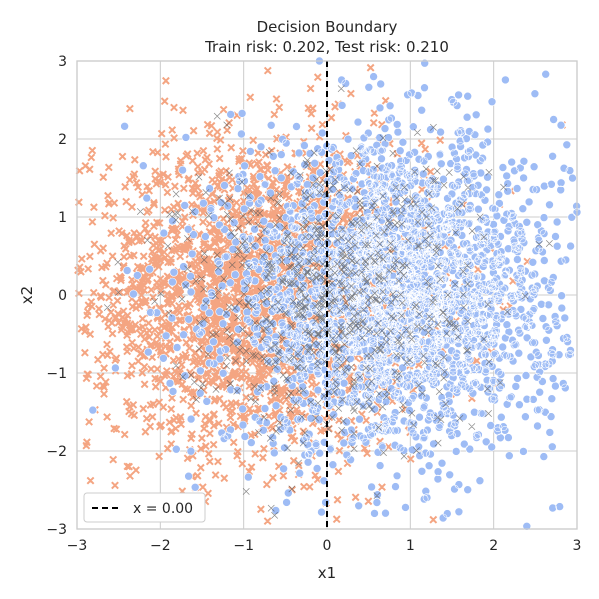  What do you see at coordinates (327, 27) in the screenshot?
I see `chart-title: Decision Boundary` at bounding box center [327, 27].